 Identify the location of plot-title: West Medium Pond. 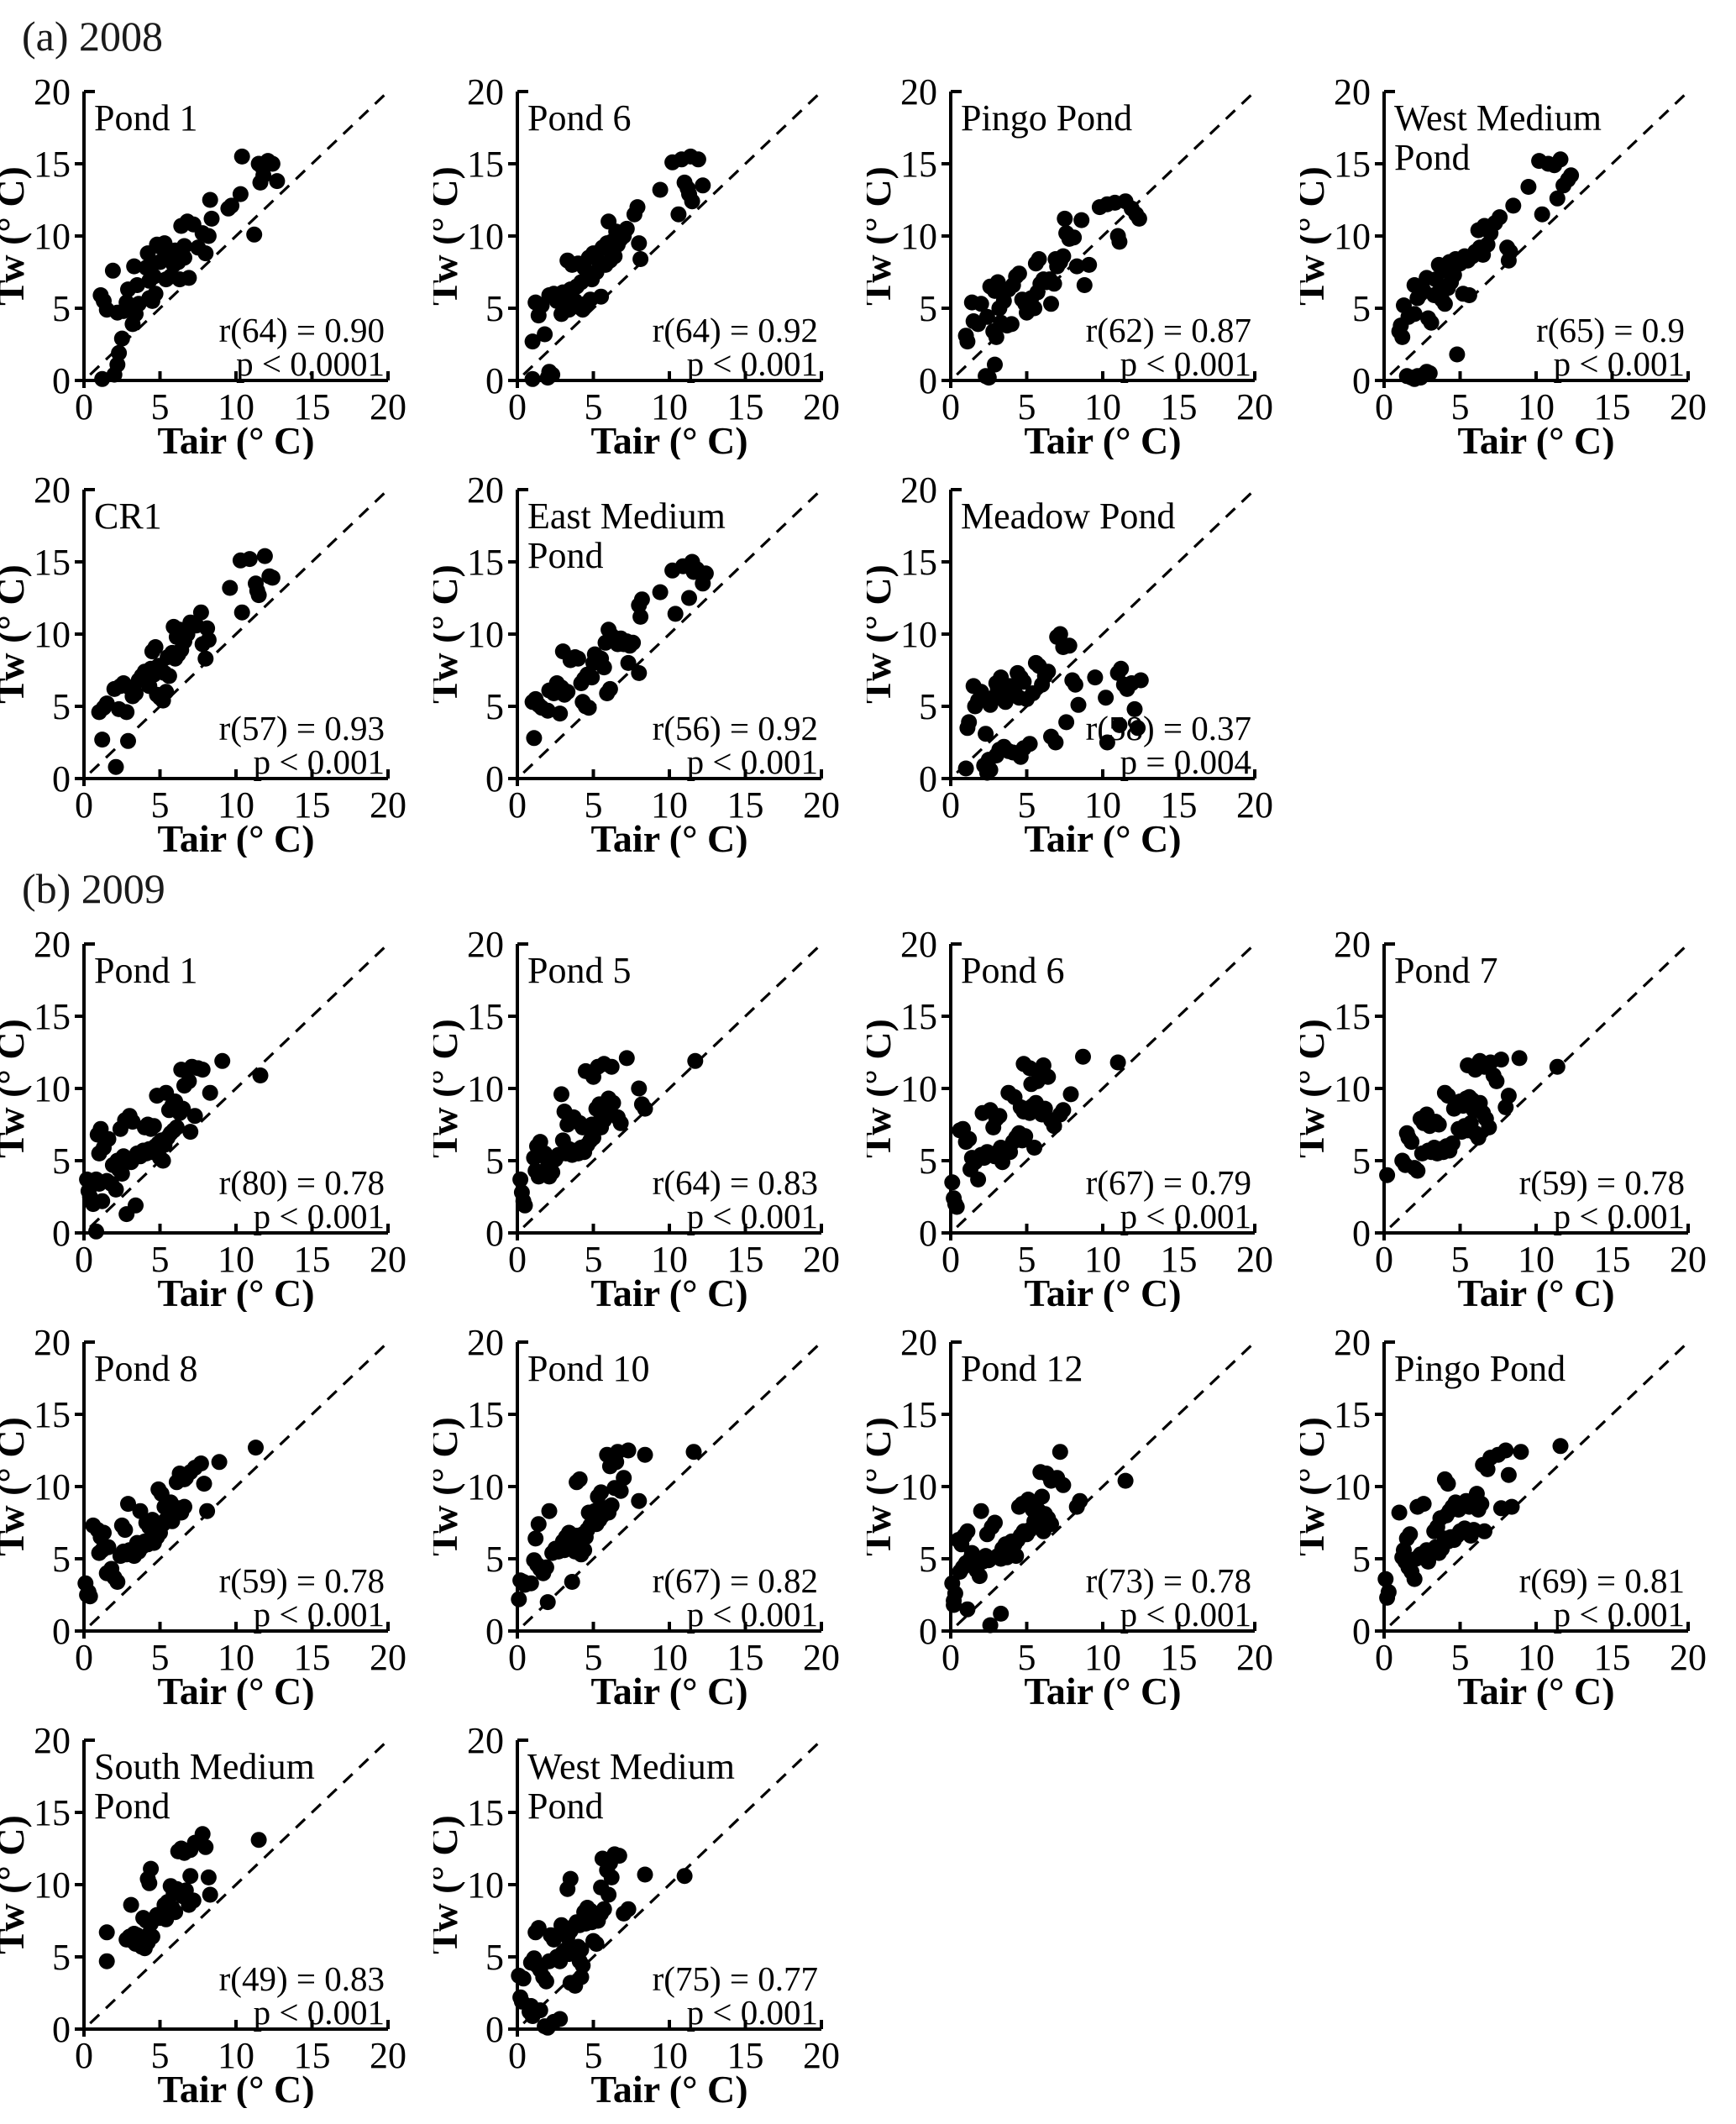
(1498, 137).